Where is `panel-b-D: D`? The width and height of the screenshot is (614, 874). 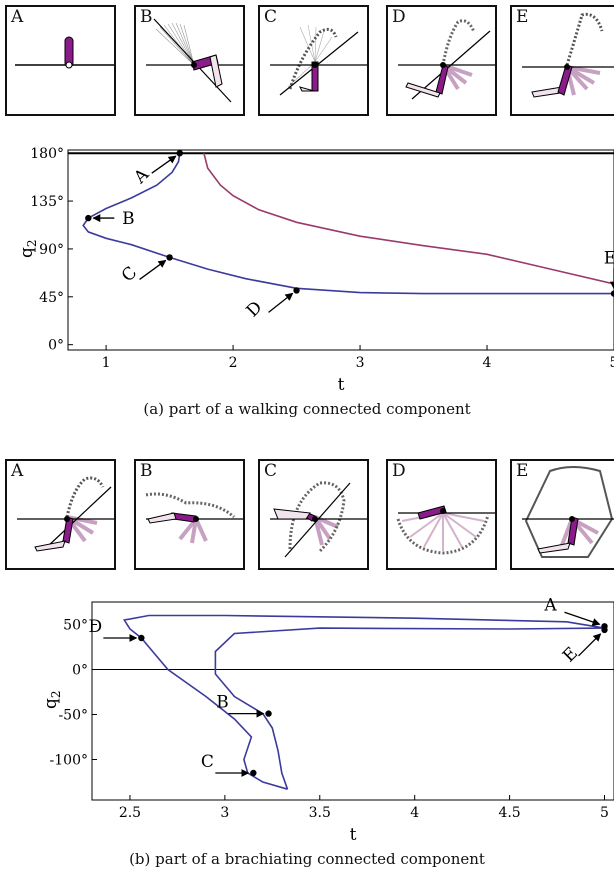
panel-b-D: D is located at coordinates (441, 514).